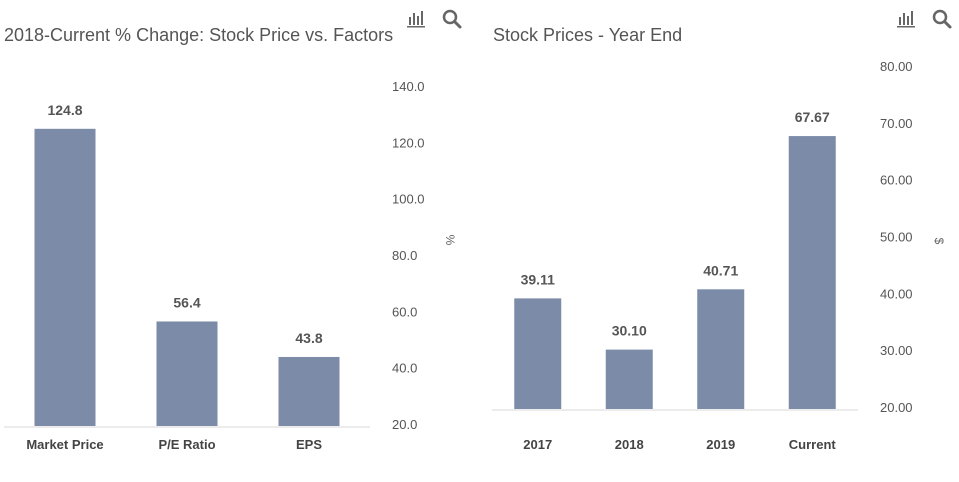  I want to click on data-label: 43.8, so click(308, 338).